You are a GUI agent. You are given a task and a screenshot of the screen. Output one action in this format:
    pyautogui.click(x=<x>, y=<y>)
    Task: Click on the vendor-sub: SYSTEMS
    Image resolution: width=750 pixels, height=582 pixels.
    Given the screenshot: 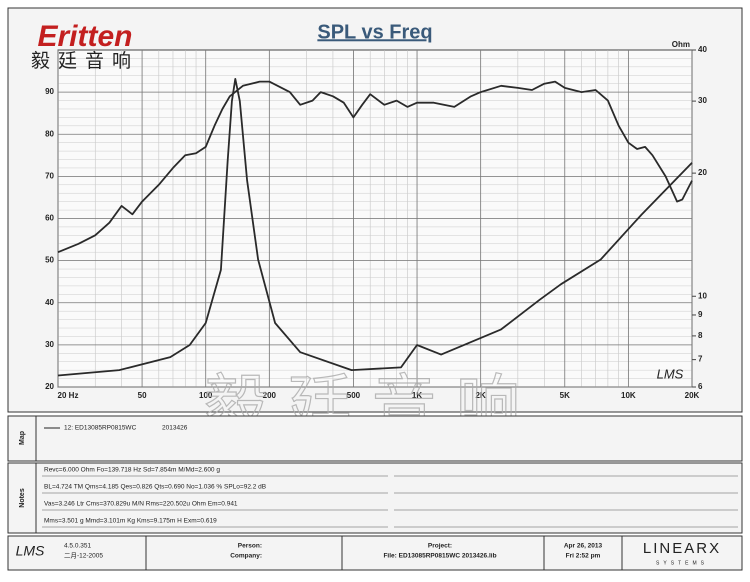 What is the action you would take?
    pyautogui.click(x=682, y=563)
    